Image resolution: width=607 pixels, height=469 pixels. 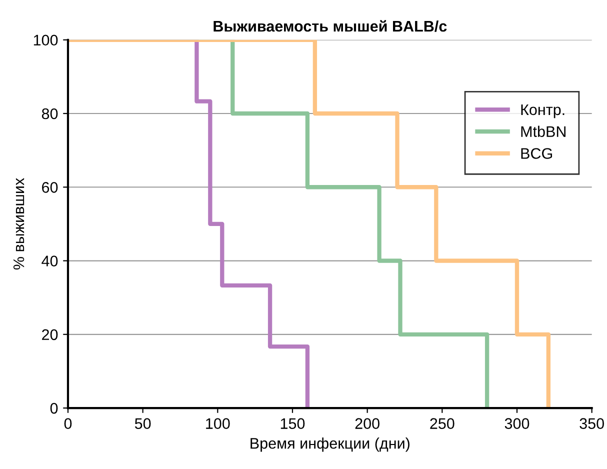 I want to click on x-tick-label: 250, so click(x=442, y=423).